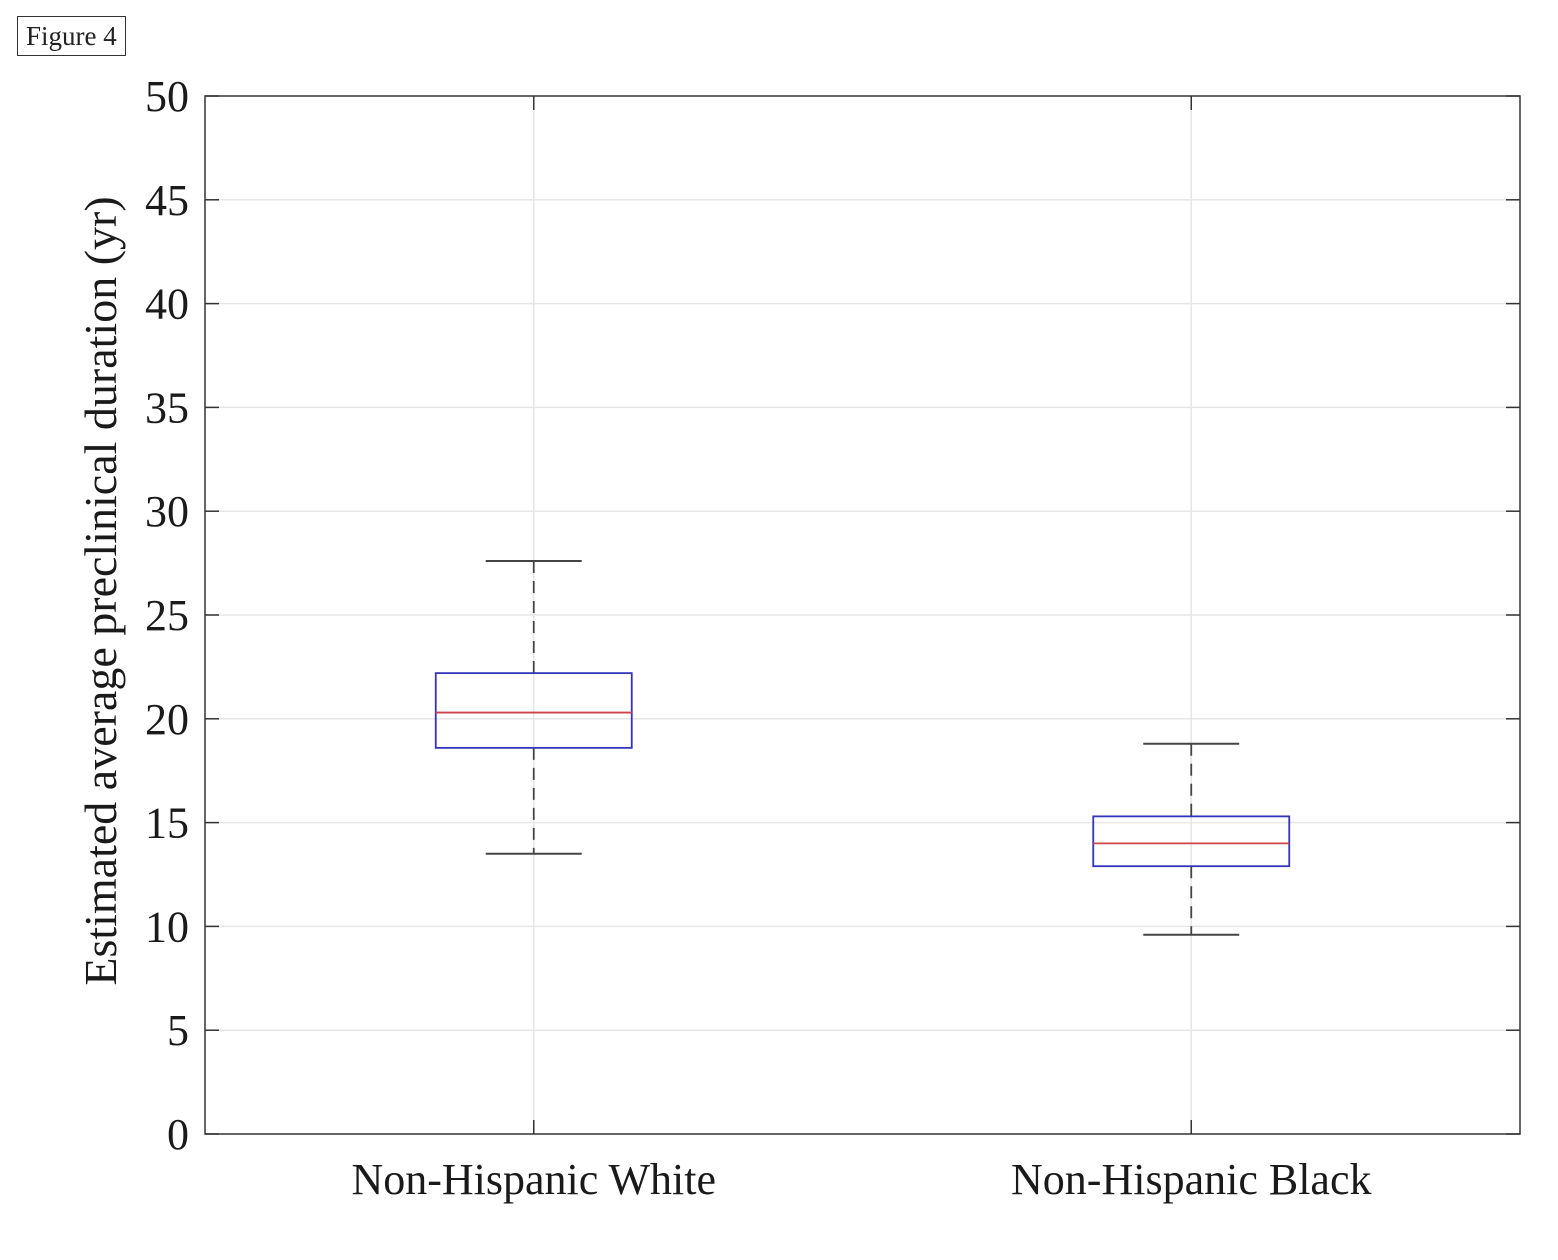  I want to click on y-tick-label: 35, so click(167, 407).